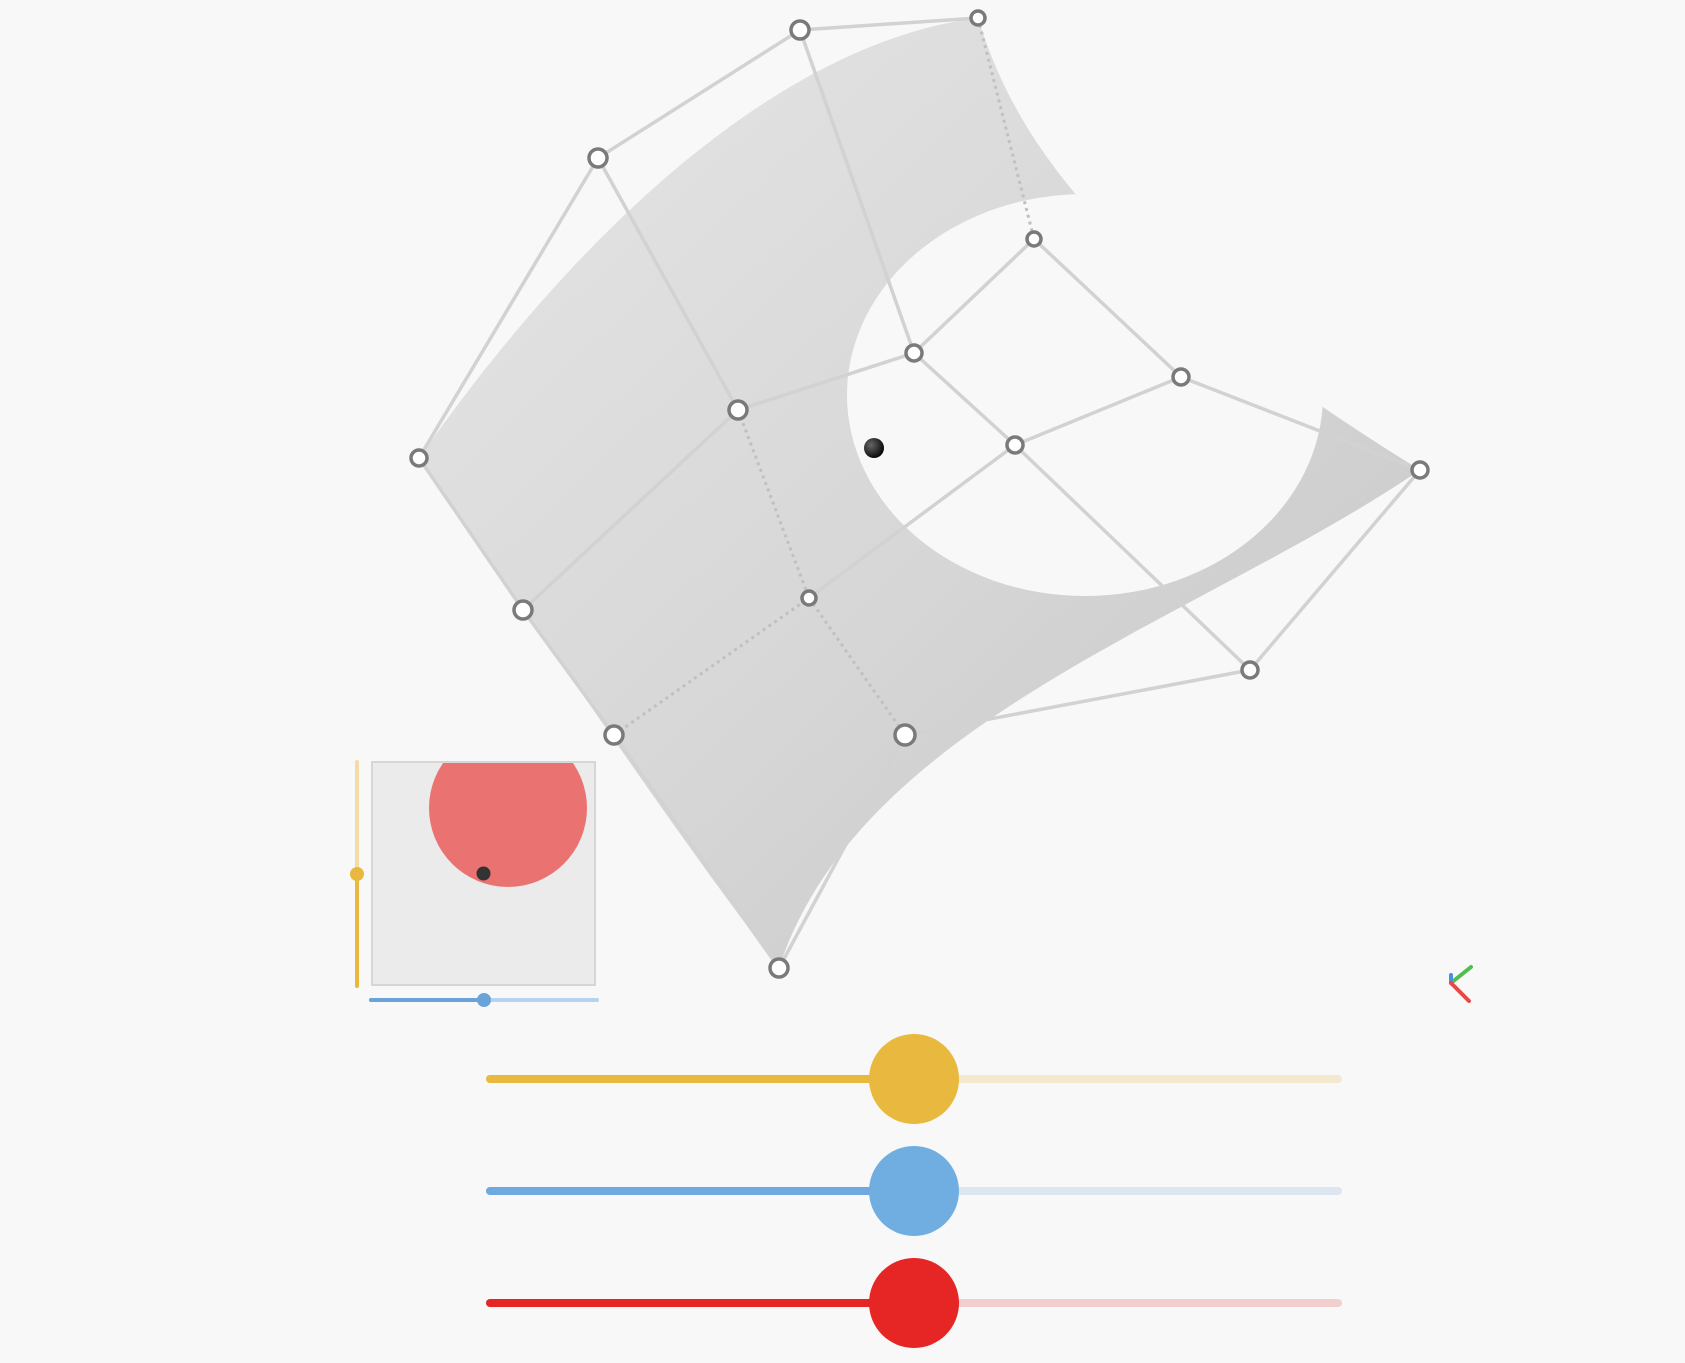 The width and height of the screenshot is (1685, 1363). I want to click on v-knob, so click(357, 874).